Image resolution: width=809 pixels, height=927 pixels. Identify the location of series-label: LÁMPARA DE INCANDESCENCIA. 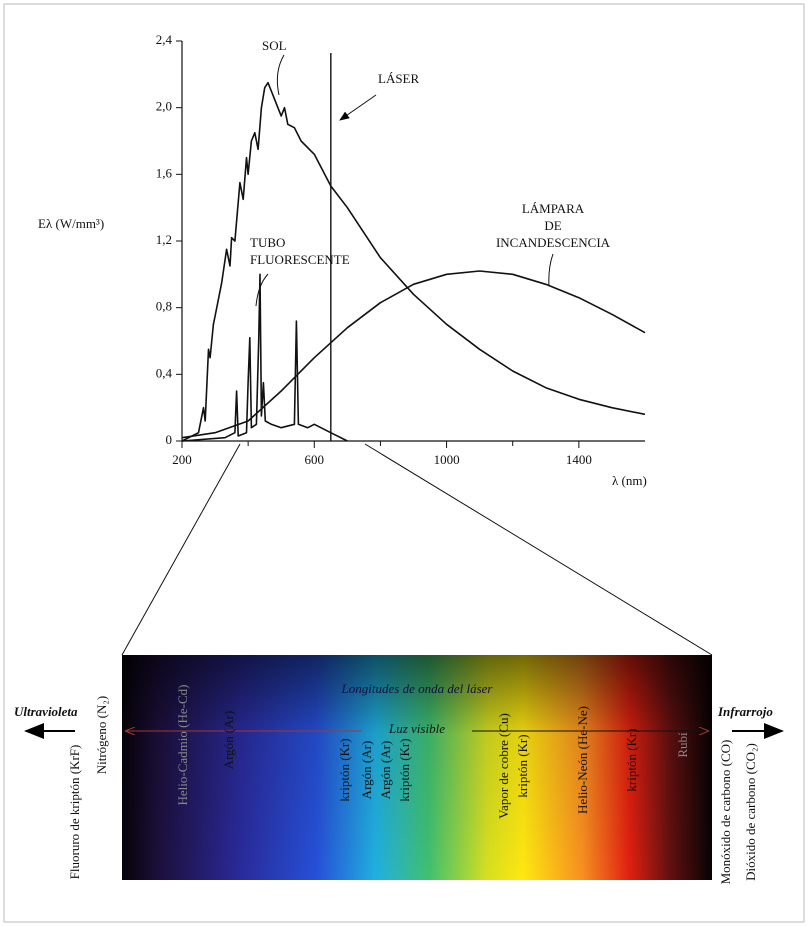
(553, 225).